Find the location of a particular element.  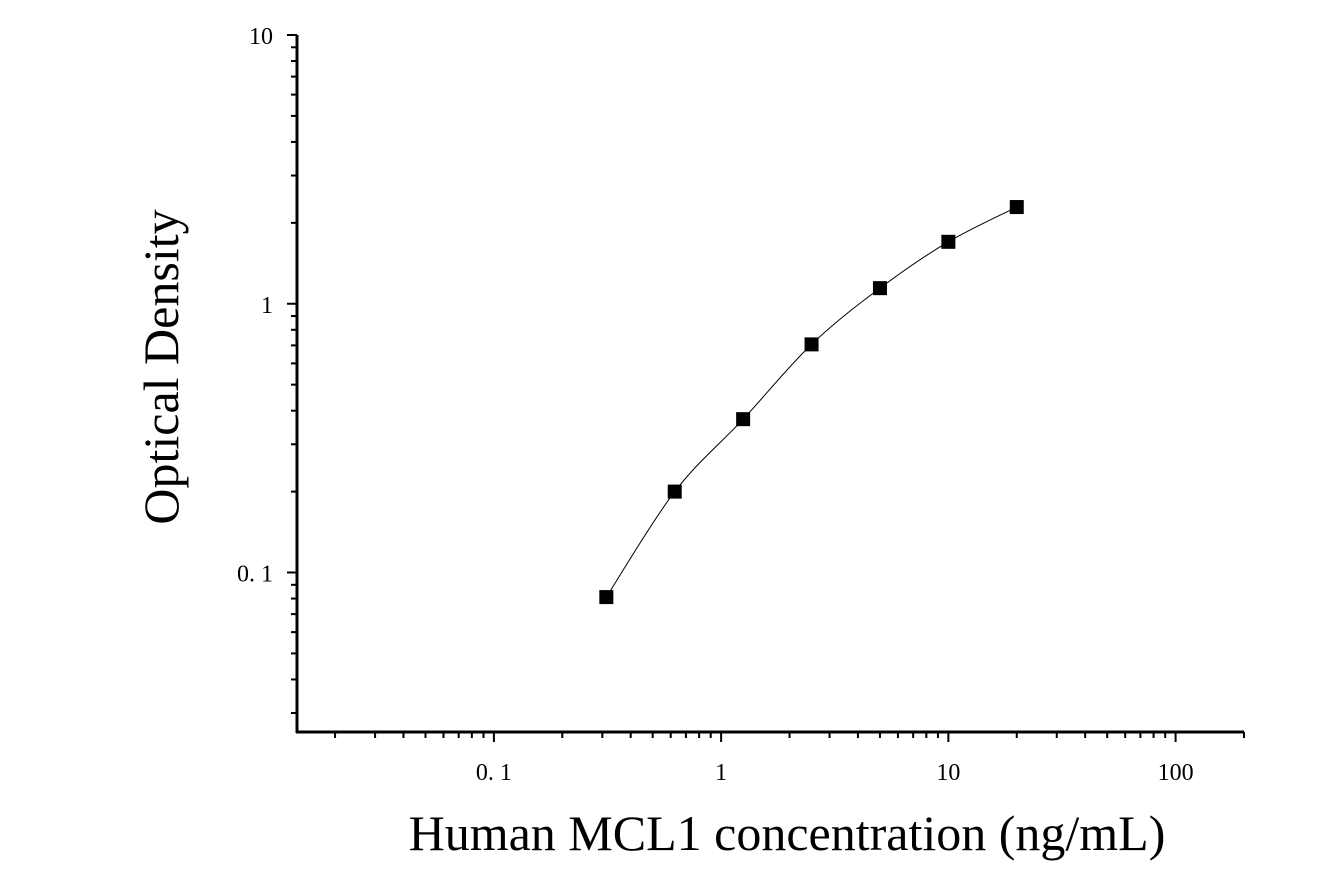

y-tick-label: 0. 1 is located at coordinates (255, 575).